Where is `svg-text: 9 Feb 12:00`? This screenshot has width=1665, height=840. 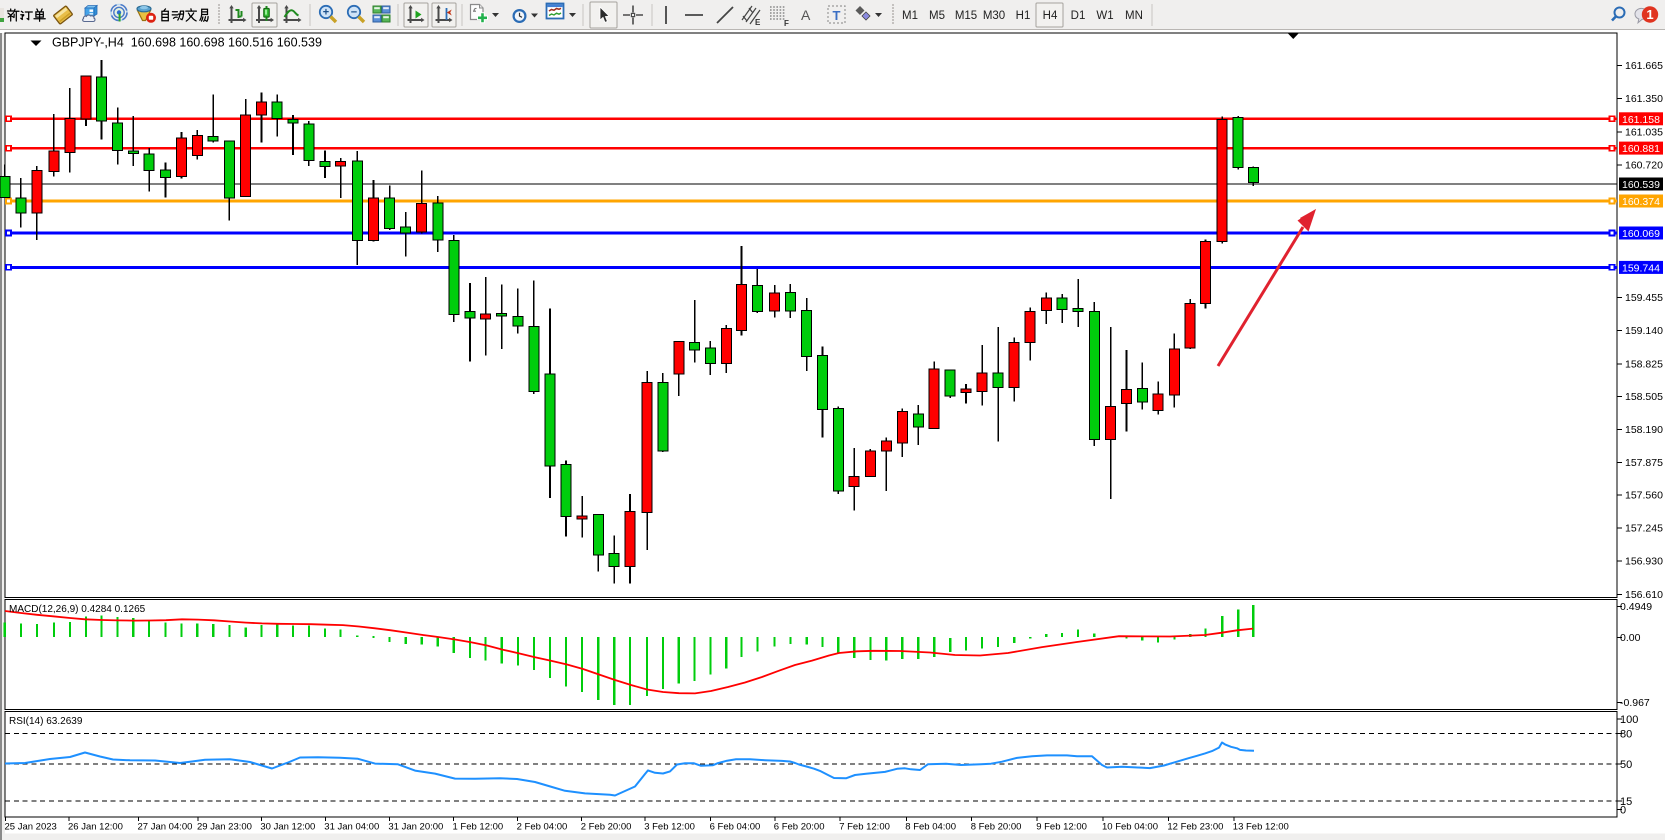
svg-text: 9 Feb 12:00 is located at coordinates (1061, 827).